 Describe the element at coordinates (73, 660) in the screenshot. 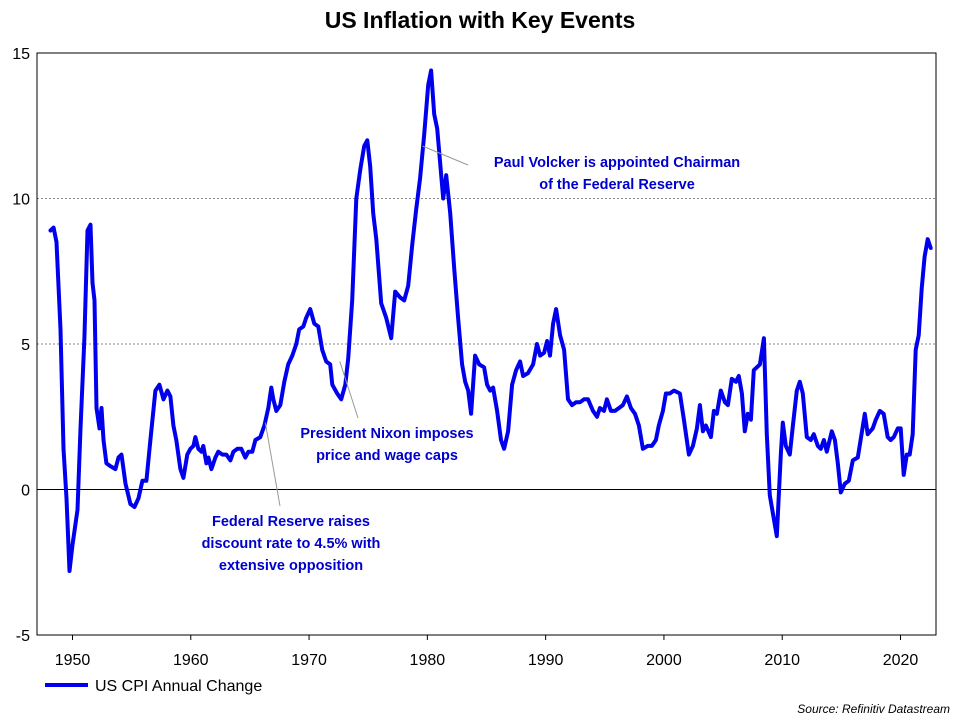

I see `x-tick-label: 1950` at that location.